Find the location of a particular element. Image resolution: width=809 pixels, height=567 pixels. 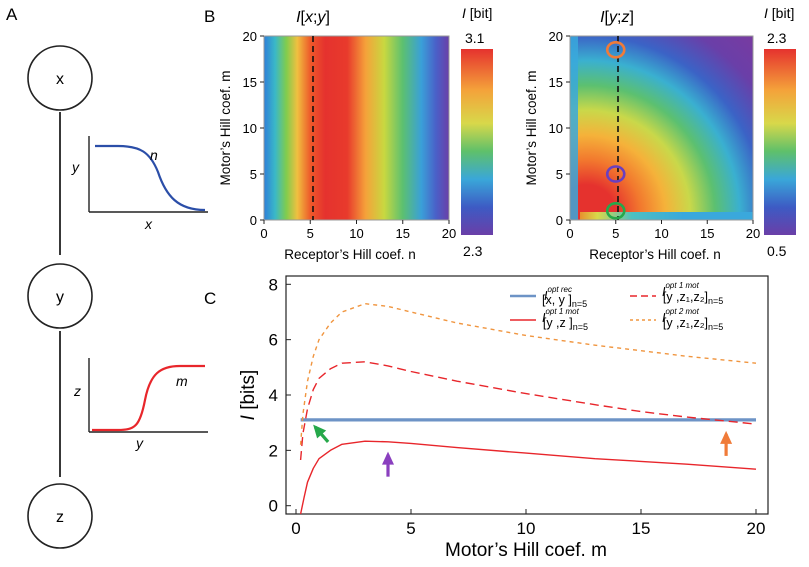

heatmap-yz-field is located at coordinates (661, 128).